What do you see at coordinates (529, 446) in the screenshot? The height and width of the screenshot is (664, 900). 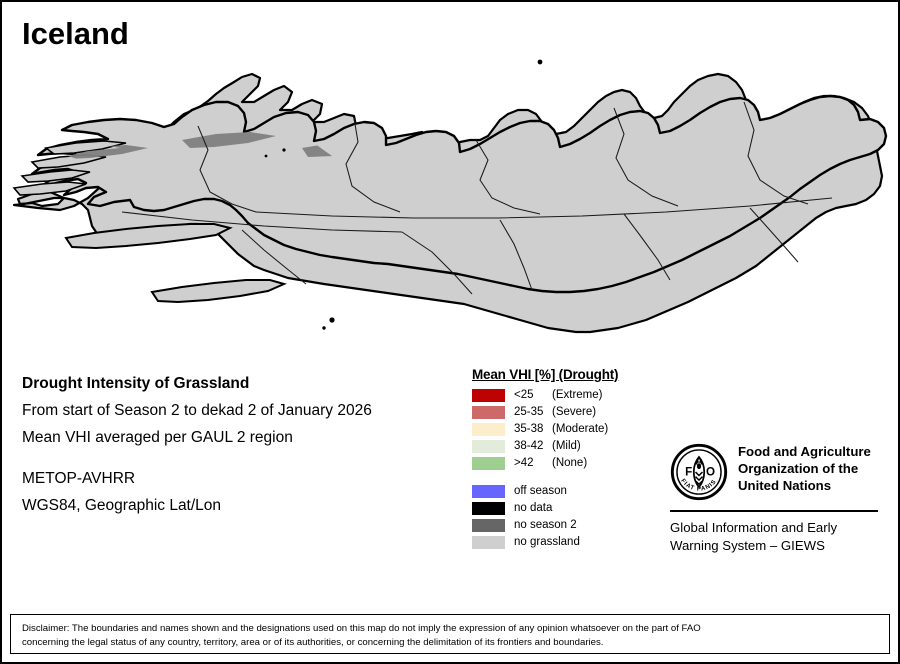 I see `legend-range-mild: 38-42` at bounding box center [529, 446].